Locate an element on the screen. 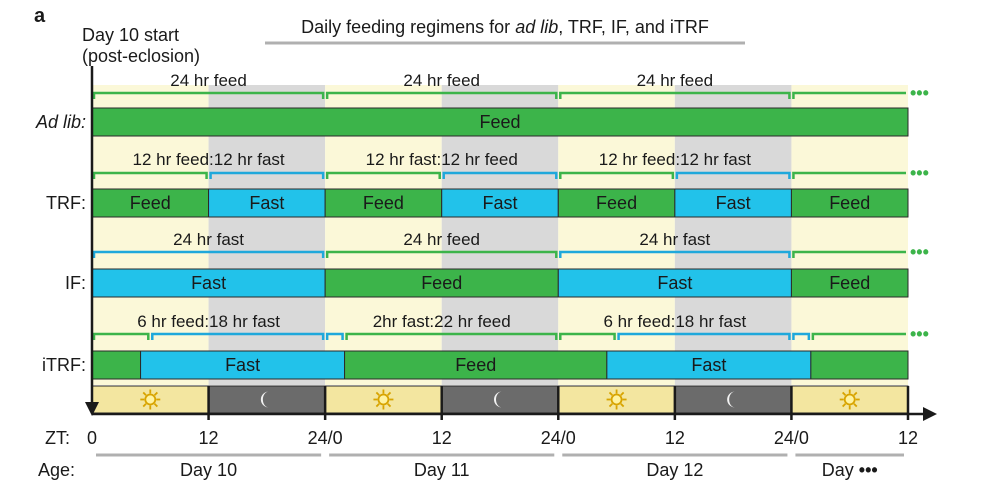  title-suffix: , TRF, IF, and iTRF is located at coordinates (633, 27).